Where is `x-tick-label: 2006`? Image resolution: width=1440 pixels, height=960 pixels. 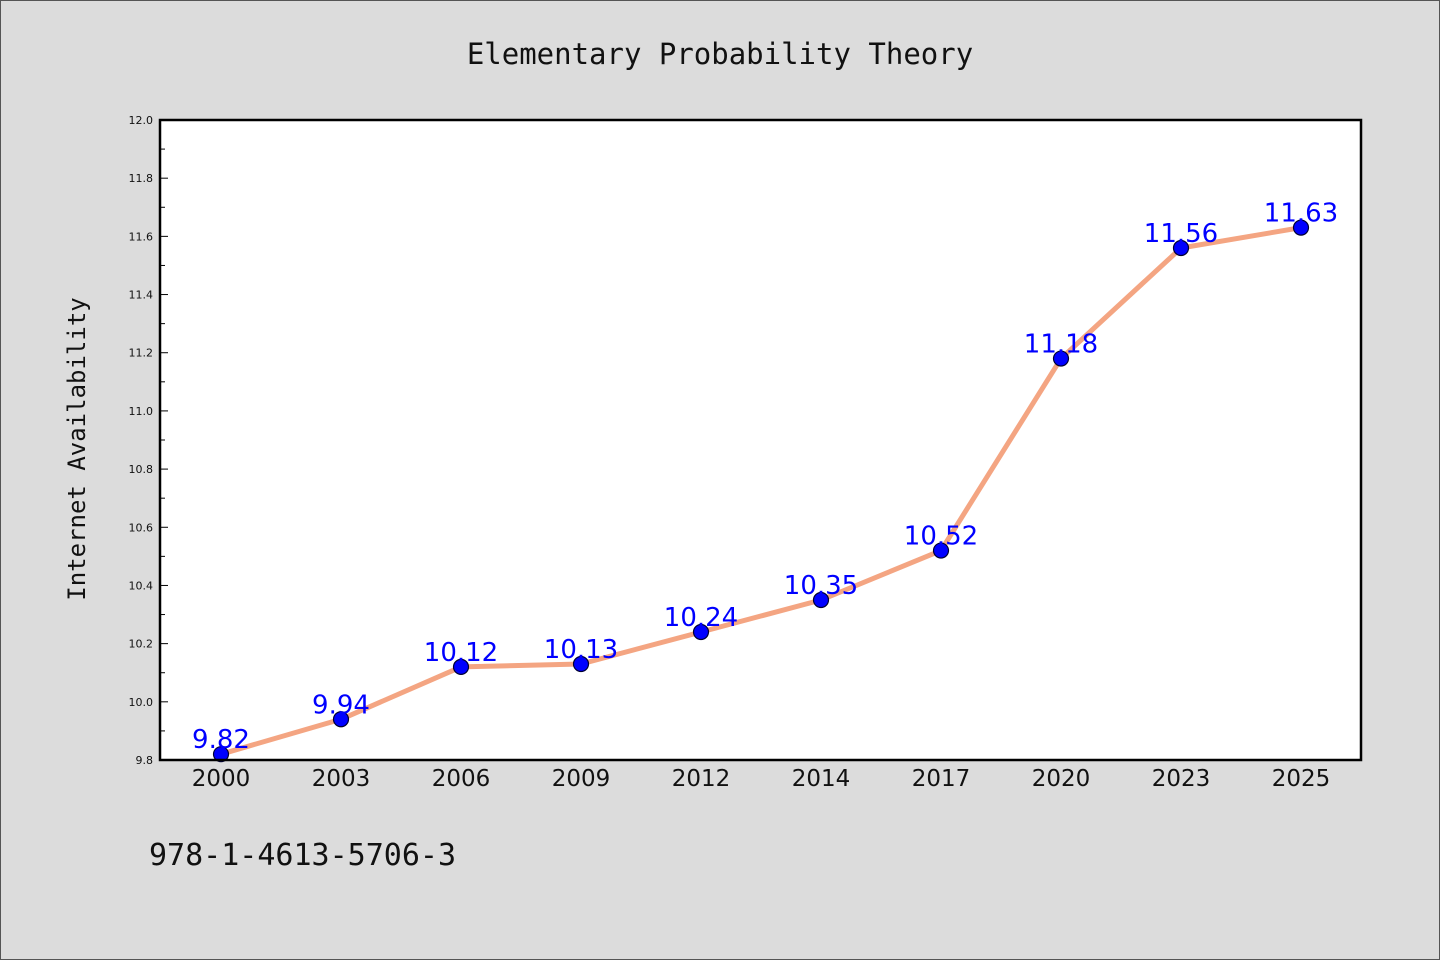 x-tick-label: 2006 is located at coordinates (461, 779).